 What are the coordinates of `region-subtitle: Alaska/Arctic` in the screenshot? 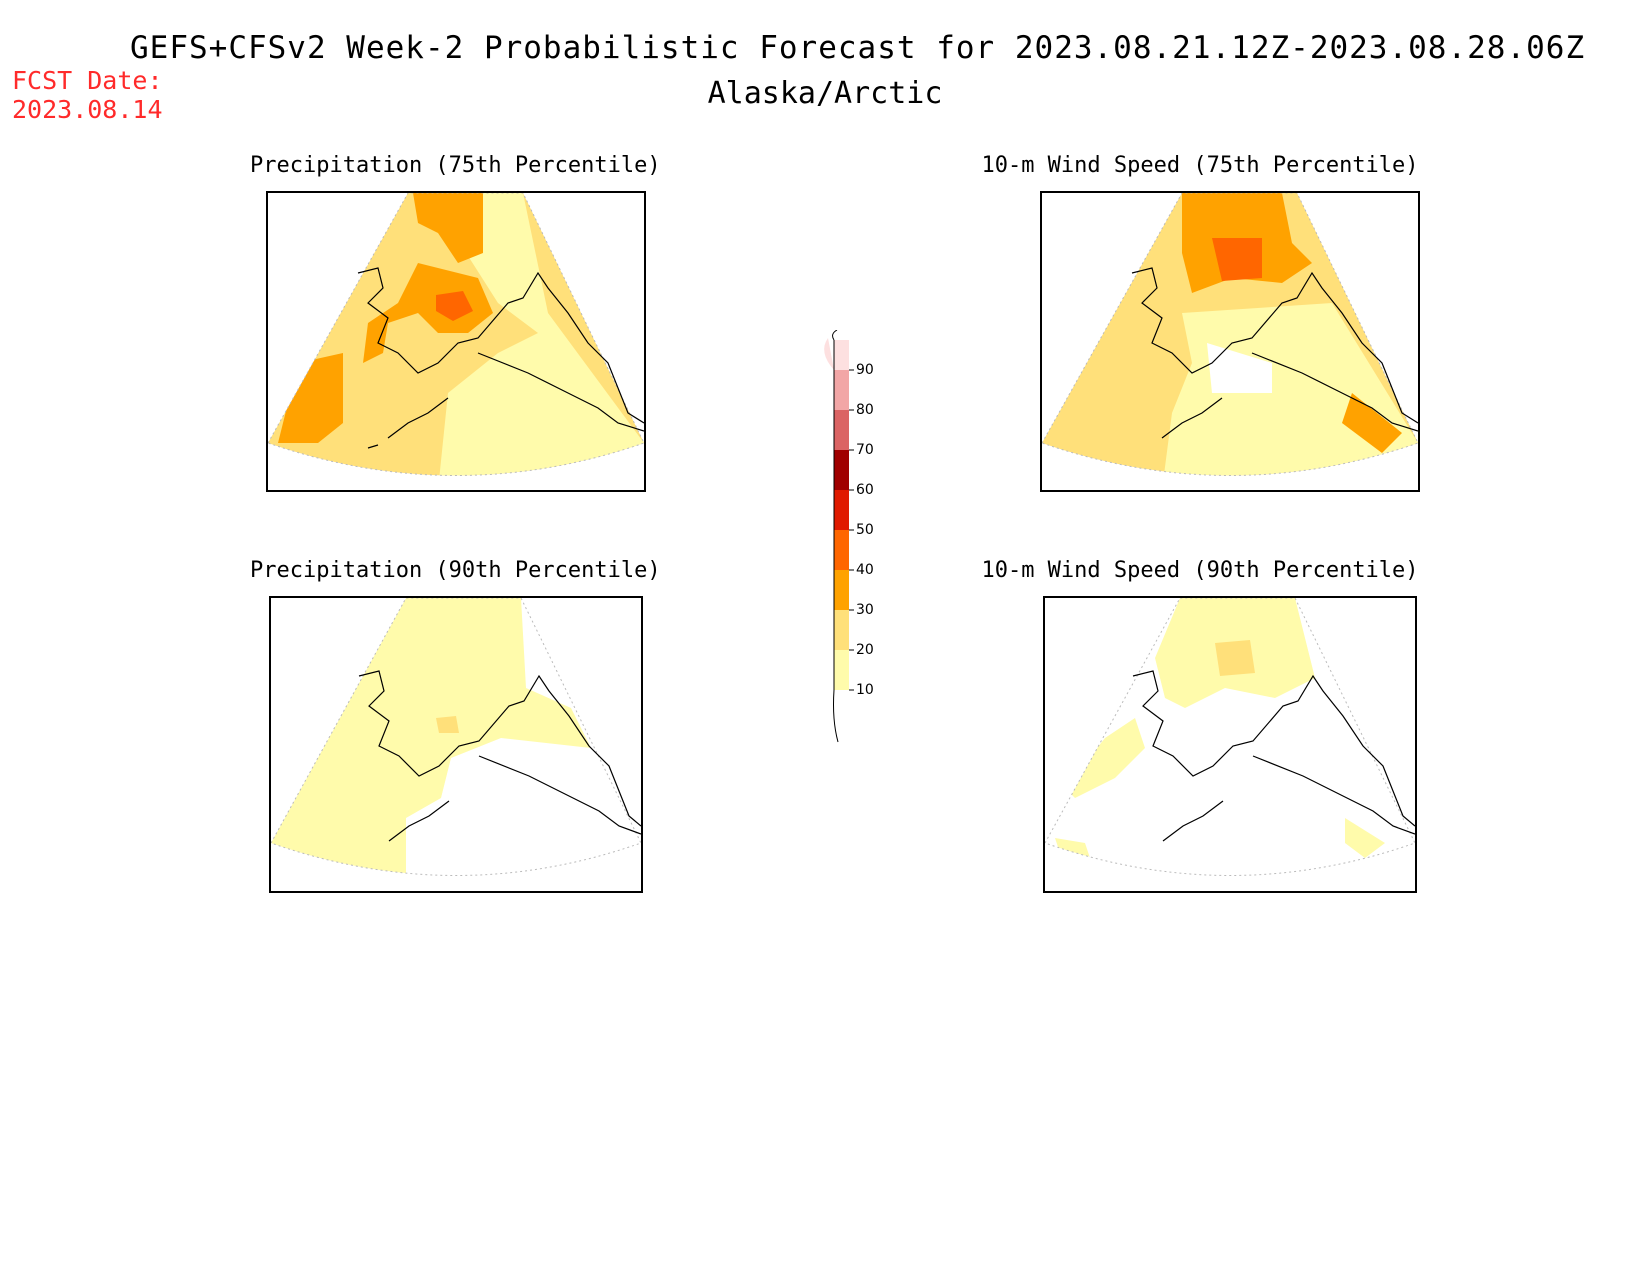 It's located at (825, 93).